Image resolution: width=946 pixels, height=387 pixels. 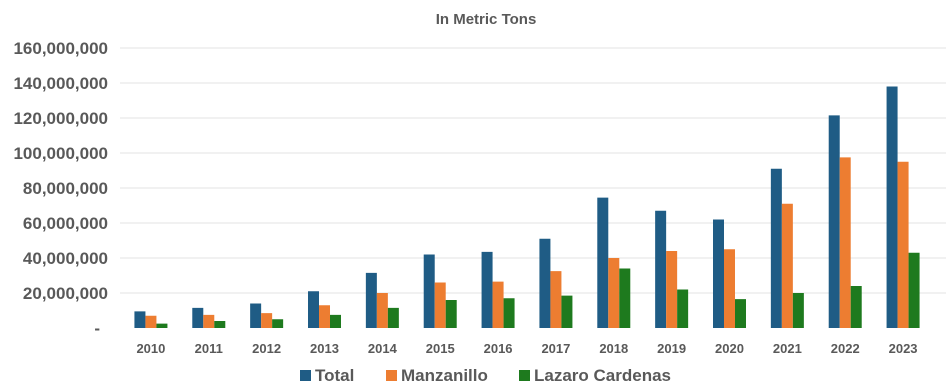 What do you see at coordinates (683, 308) in the screenshot?
I see `bar-lazaro-cardenas-2019` at bounding box center [683, 308].